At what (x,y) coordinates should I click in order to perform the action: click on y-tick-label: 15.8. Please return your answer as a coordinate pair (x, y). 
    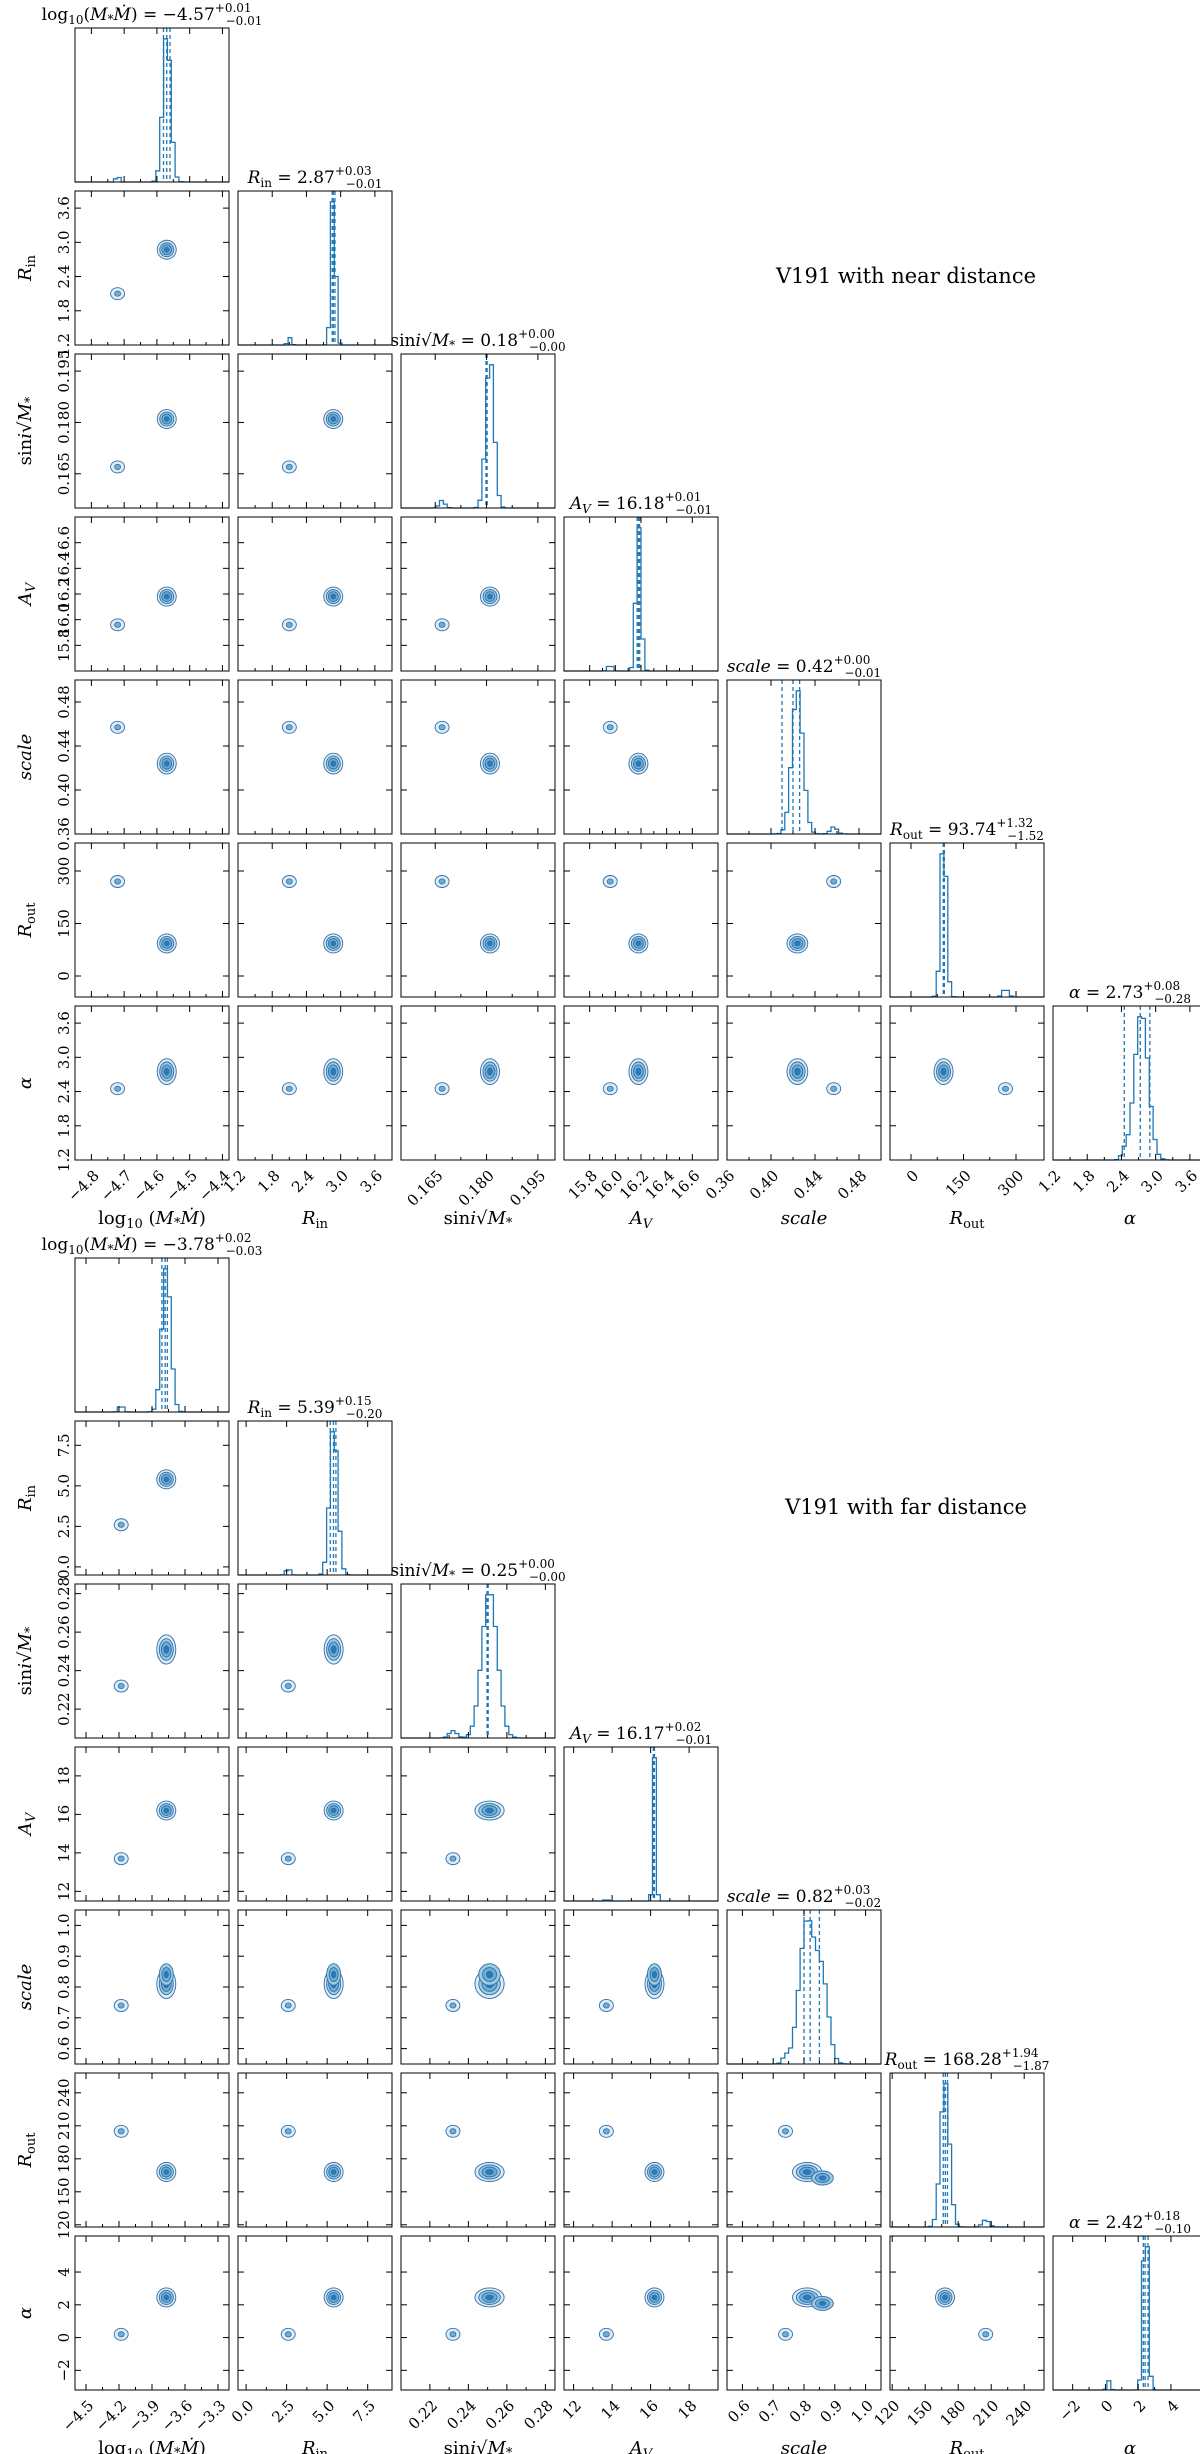
    Looking at the image, I should click on (64, 645).